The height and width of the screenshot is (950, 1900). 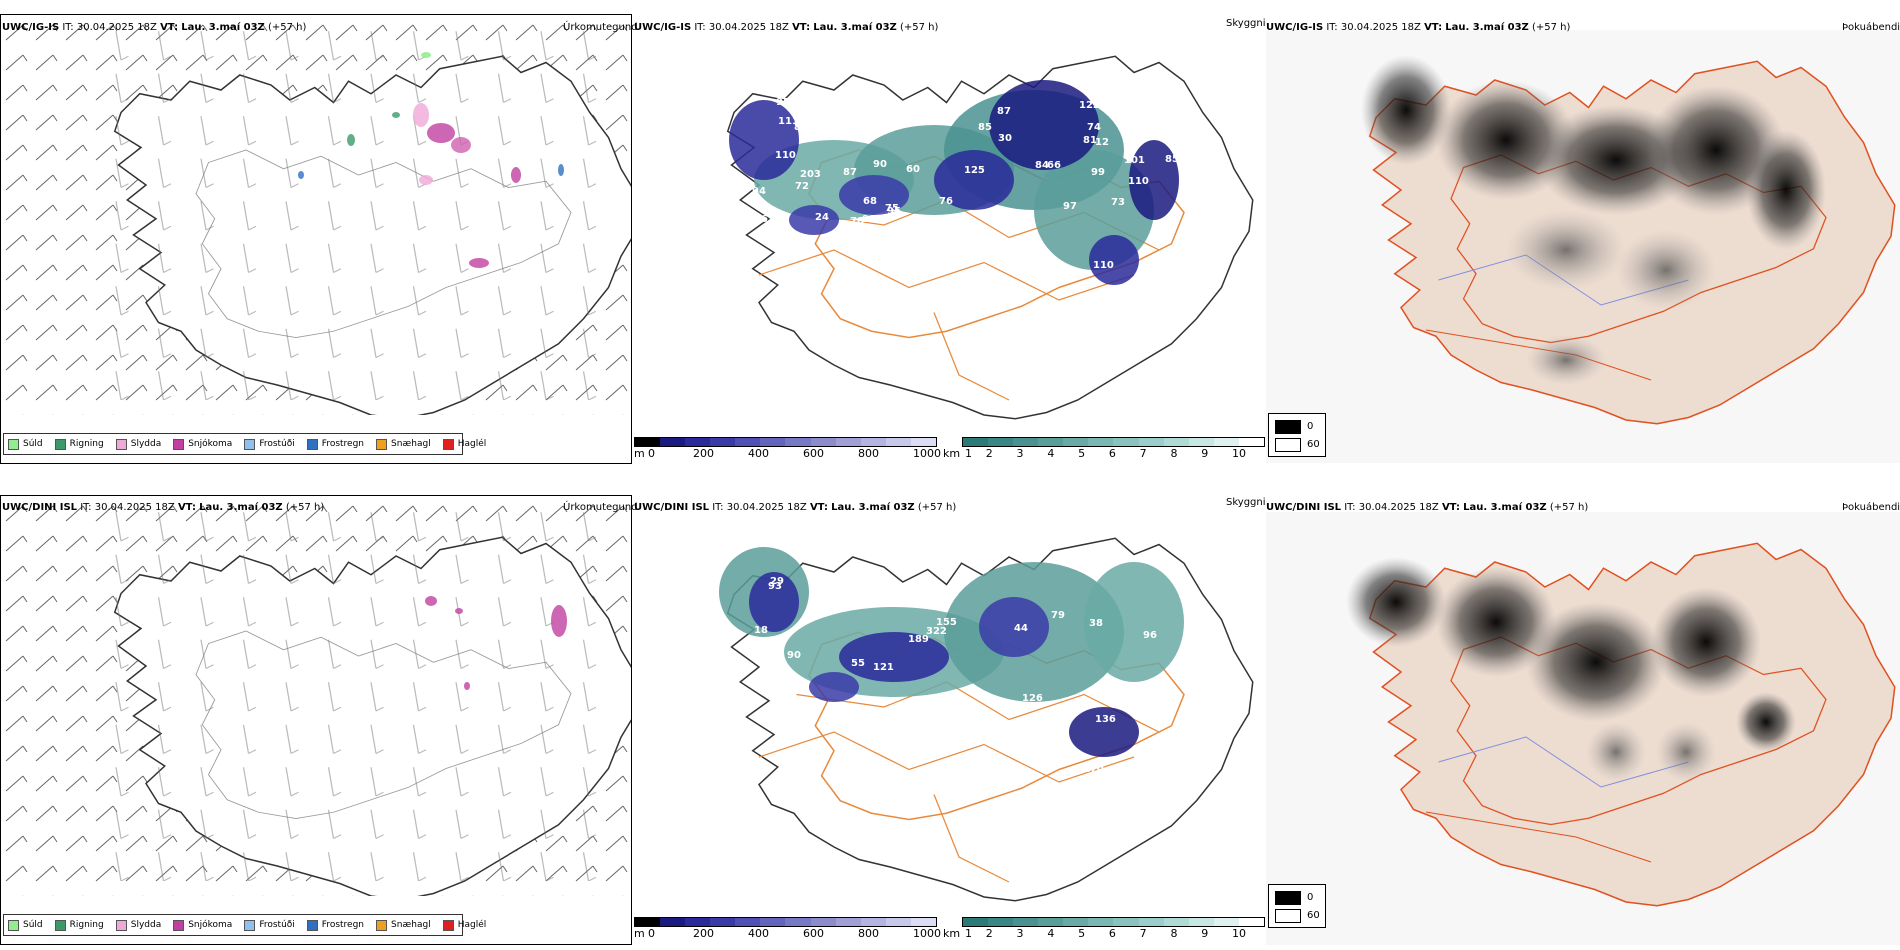 I want to click on colorbar-tick-label: 7, so click(x=1143, y=933).